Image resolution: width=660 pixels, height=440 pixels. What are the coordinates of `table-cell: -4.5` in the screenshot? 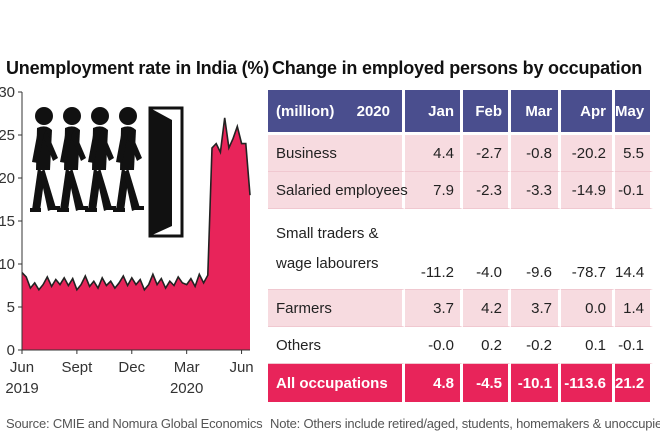 It's located at (487, 383).